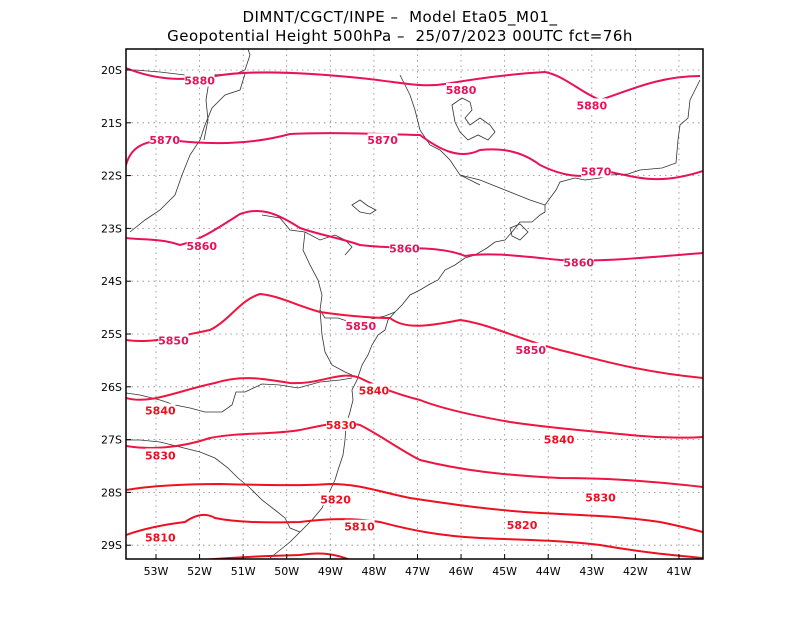  I want to click on lon-label: 48W, so click(373, 571).